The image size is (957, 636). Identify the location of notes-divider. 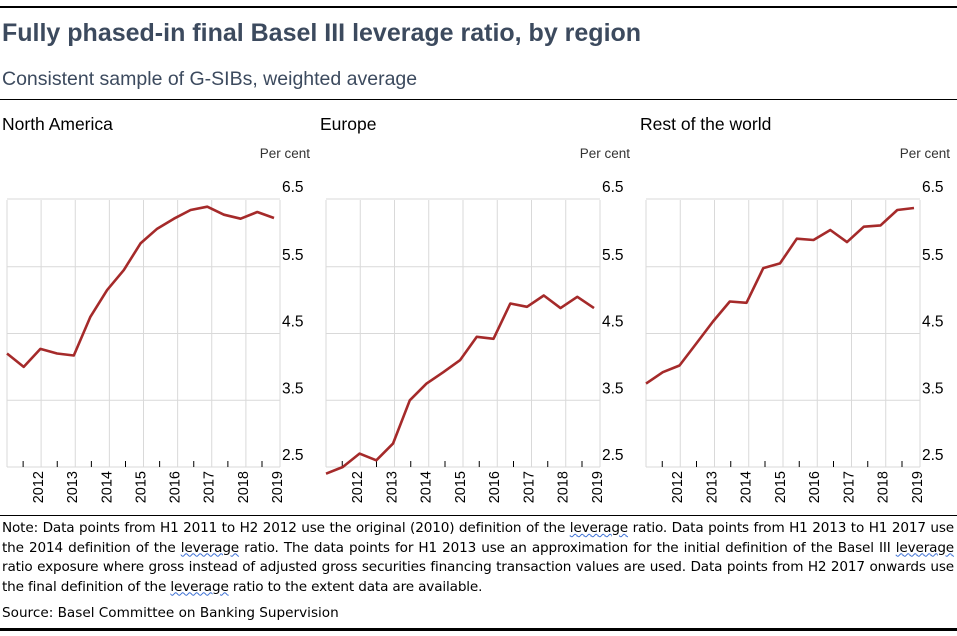
(478, 515).